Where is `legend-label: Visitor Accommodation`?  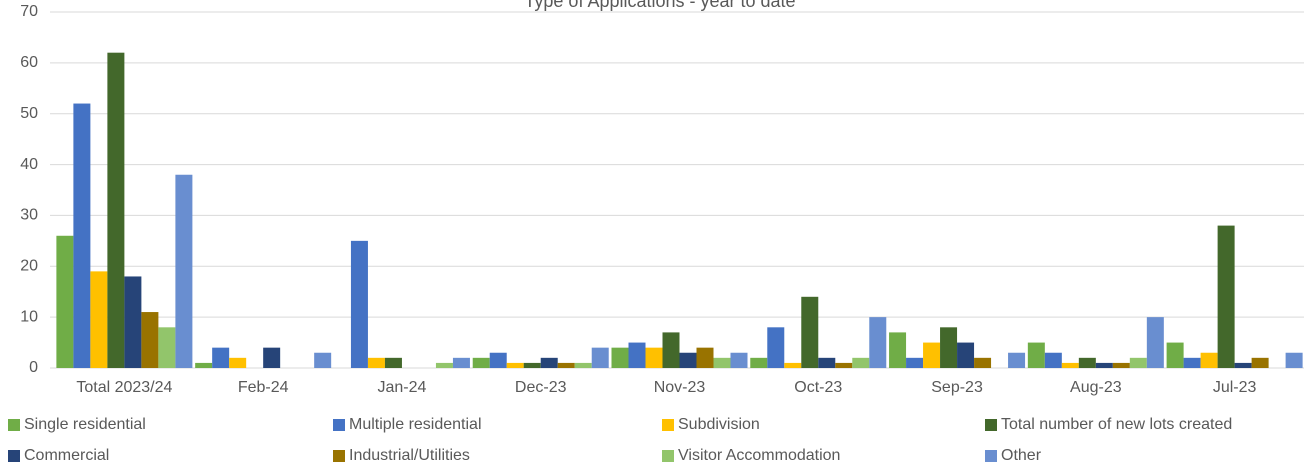
legend-label: Visitor Accommodation is located at coordinates (759, 455).